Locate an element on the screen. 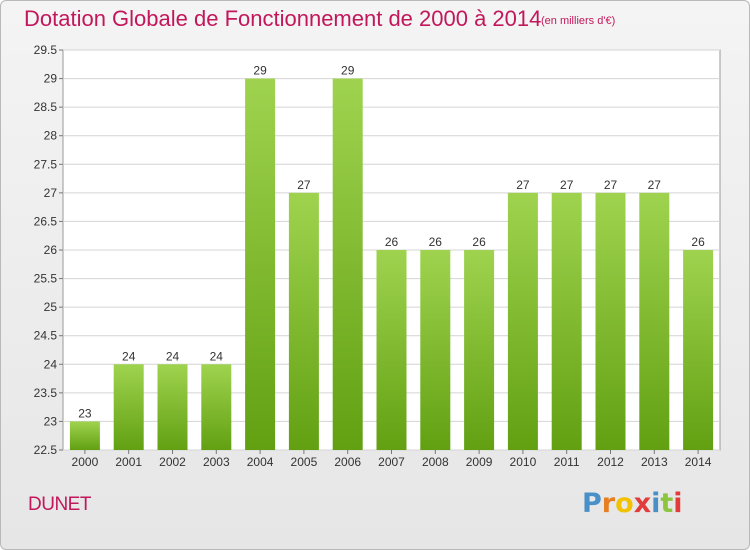  y-tick-label: 28 is located at coordinates (51, 136).